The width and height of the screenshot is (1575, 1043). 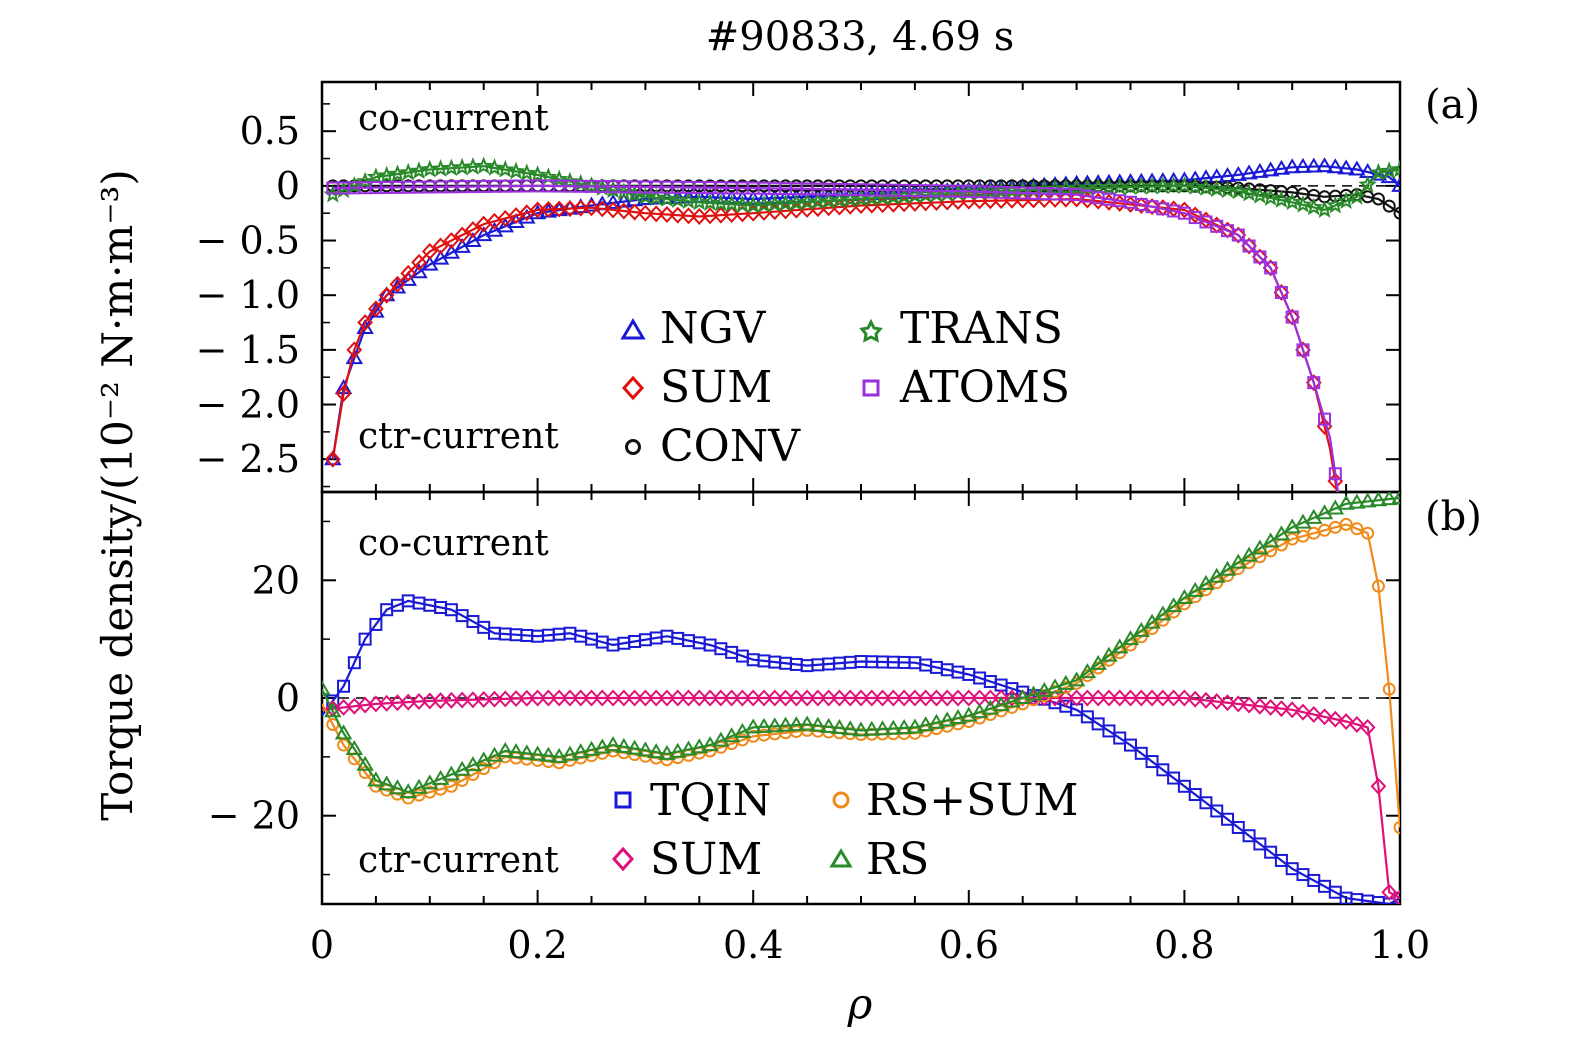 I want to click on legend-marker-rs-sum, so click(x=841, y=800).